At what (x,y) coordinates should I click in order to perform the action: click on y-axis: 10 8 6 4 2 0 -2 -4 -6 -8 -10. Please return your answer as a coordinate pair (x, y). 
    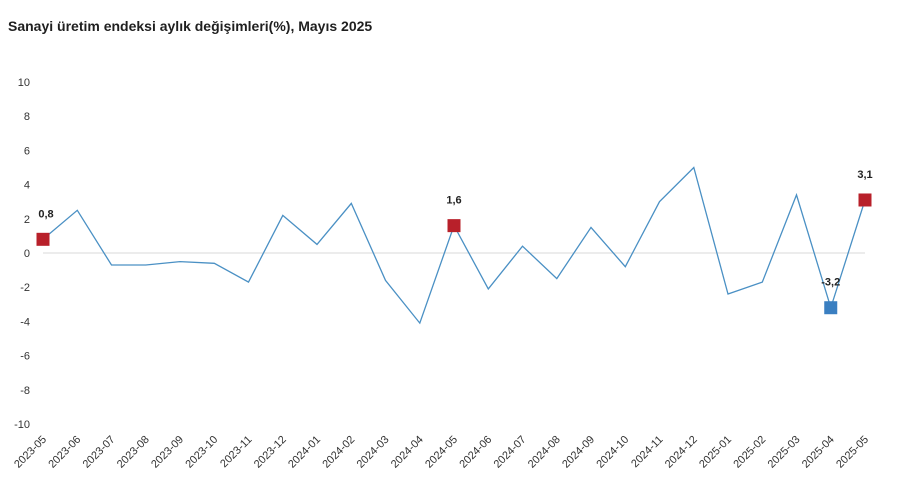
    Looking at the image, I should click on (22, 254).